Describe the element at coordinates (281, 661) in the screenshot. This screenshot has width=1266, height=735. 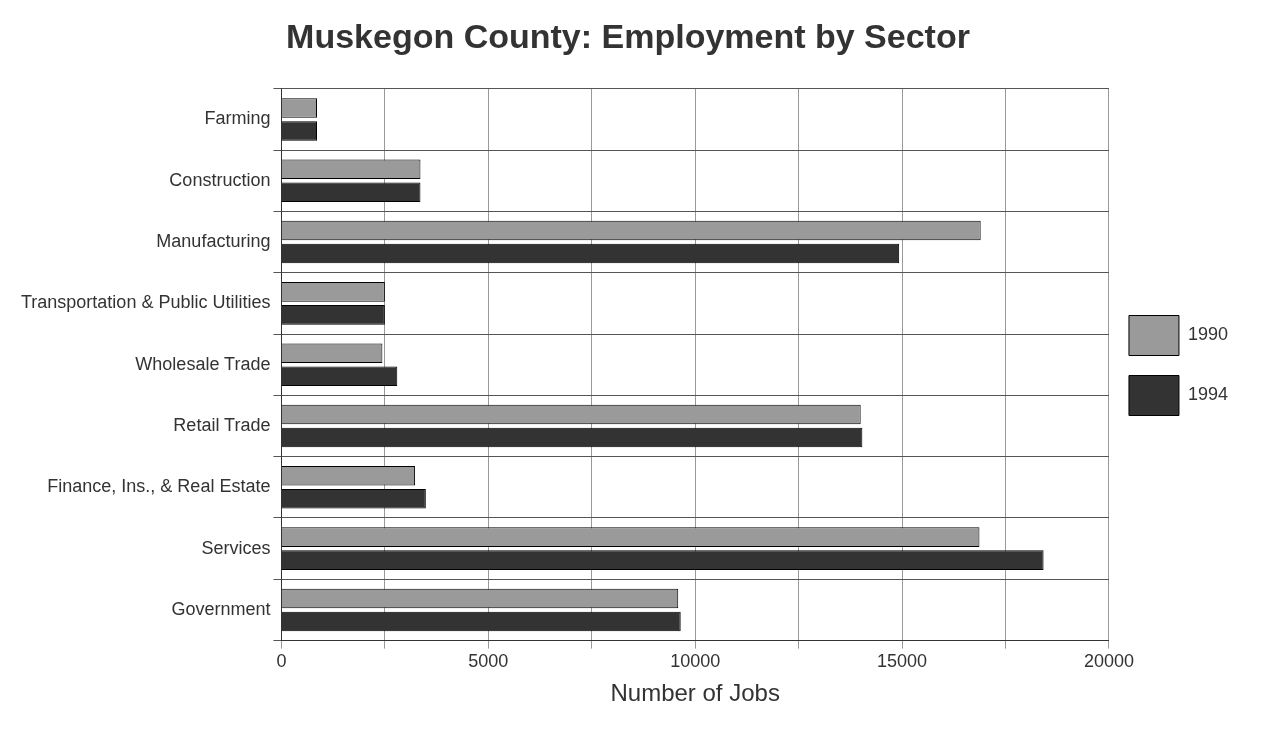
I see `x-tick-label: 0` at that location.